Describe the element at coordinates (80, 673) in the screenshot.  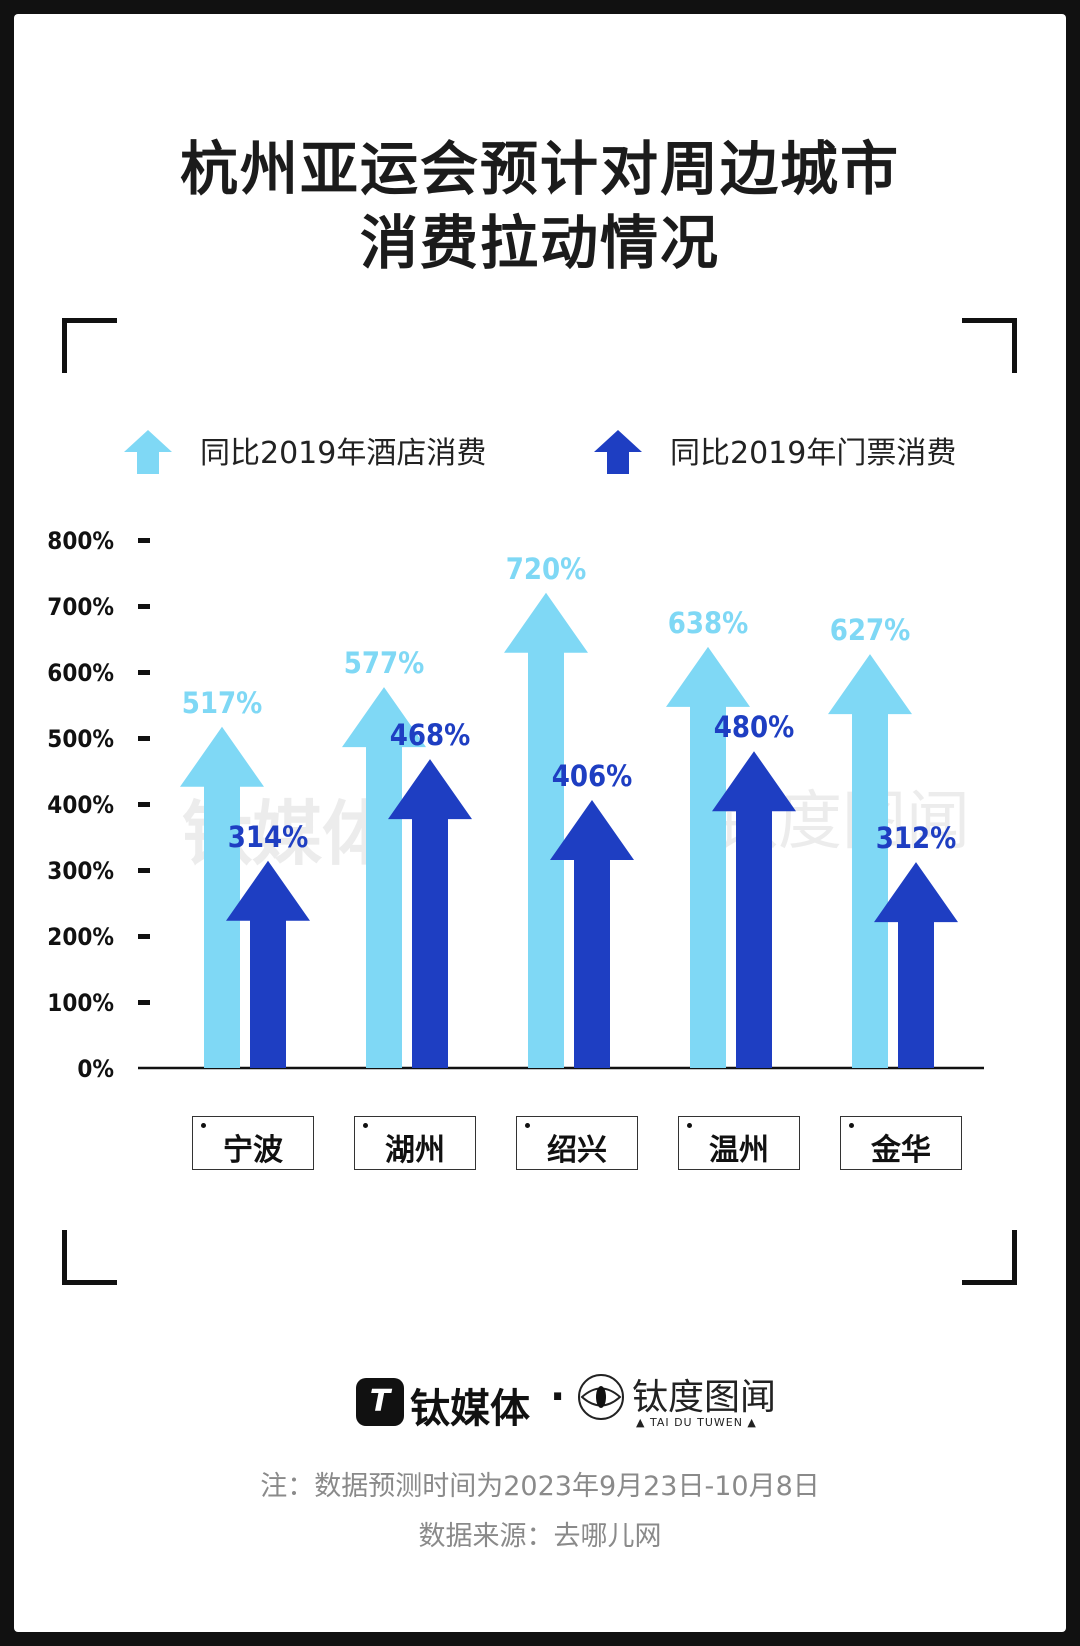
I see `y-tick-label: 600%` at that location.